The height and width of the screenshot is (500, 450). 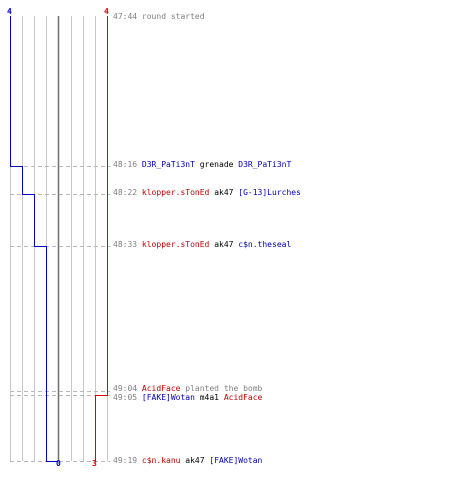 What do you see at coordinates (58, 463) in the screenshot?
I see `blue-end-count: 0` at bounding box center [58, 463].